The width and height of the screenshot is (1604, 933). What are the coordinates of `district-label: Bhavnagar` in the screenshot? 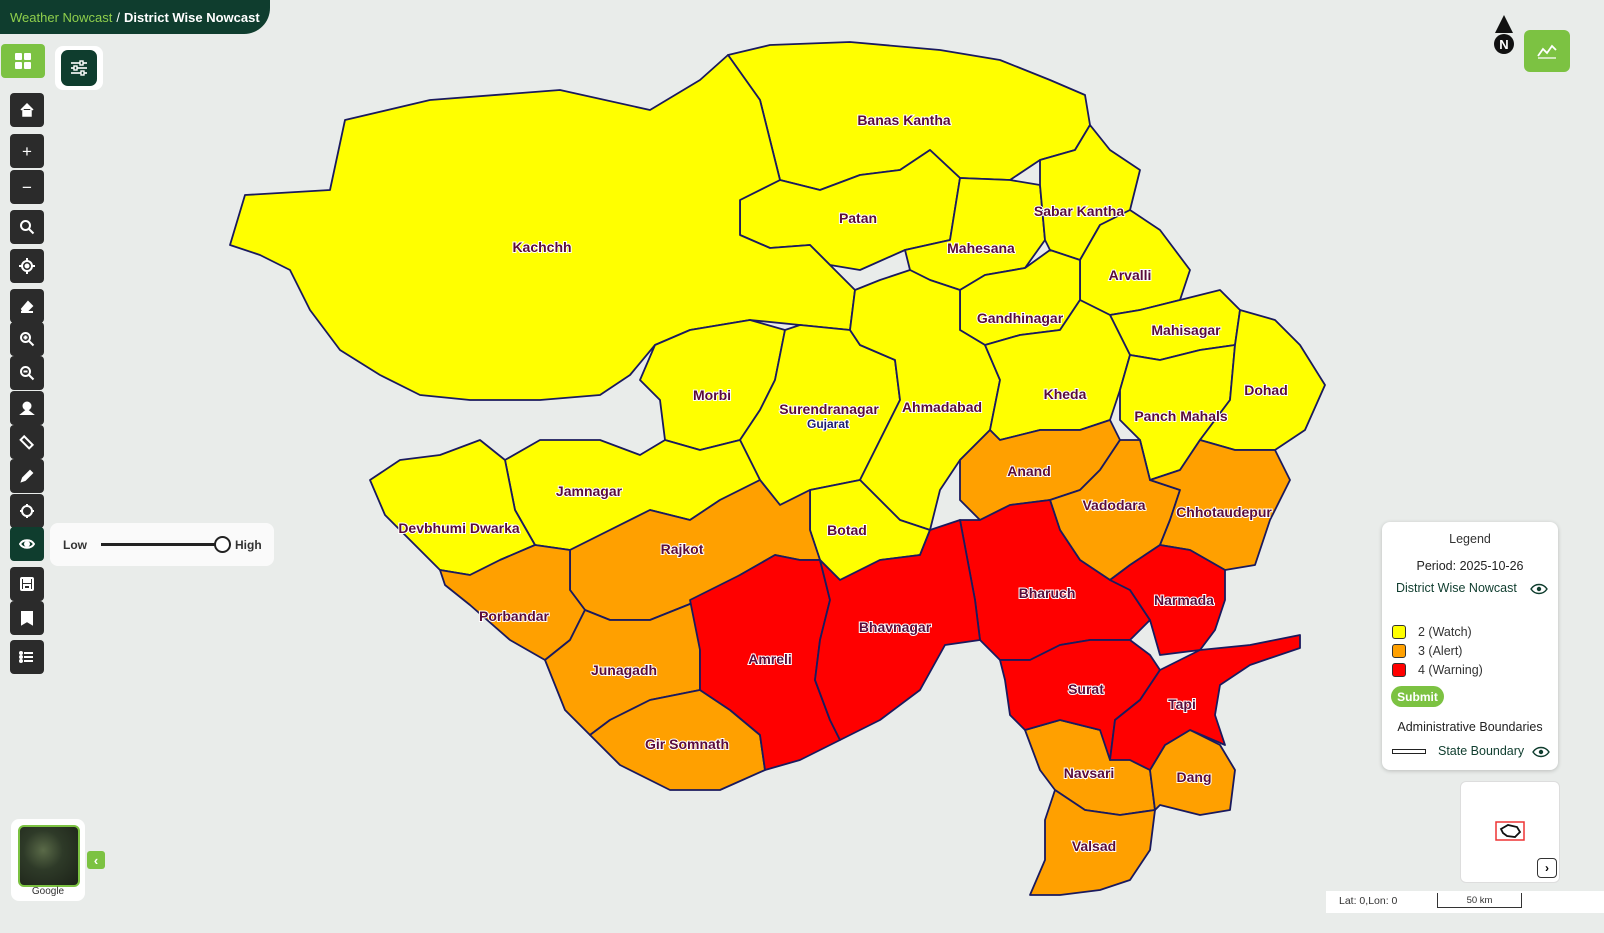 It's located at (895, 627).